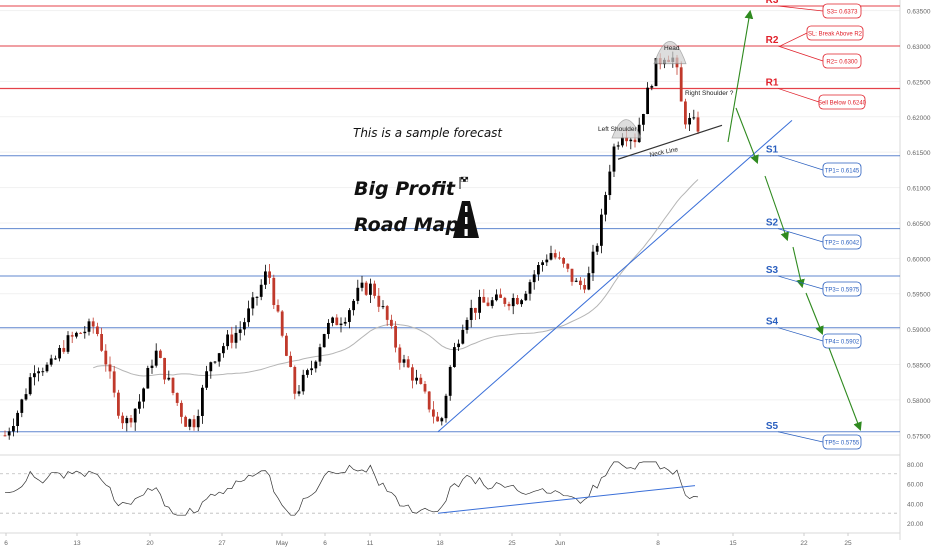 The image size is (932, 555). Describe the element at coordinates (919, 401) in the screenshot. I see `price-tick-label: 0.58000` at that location.